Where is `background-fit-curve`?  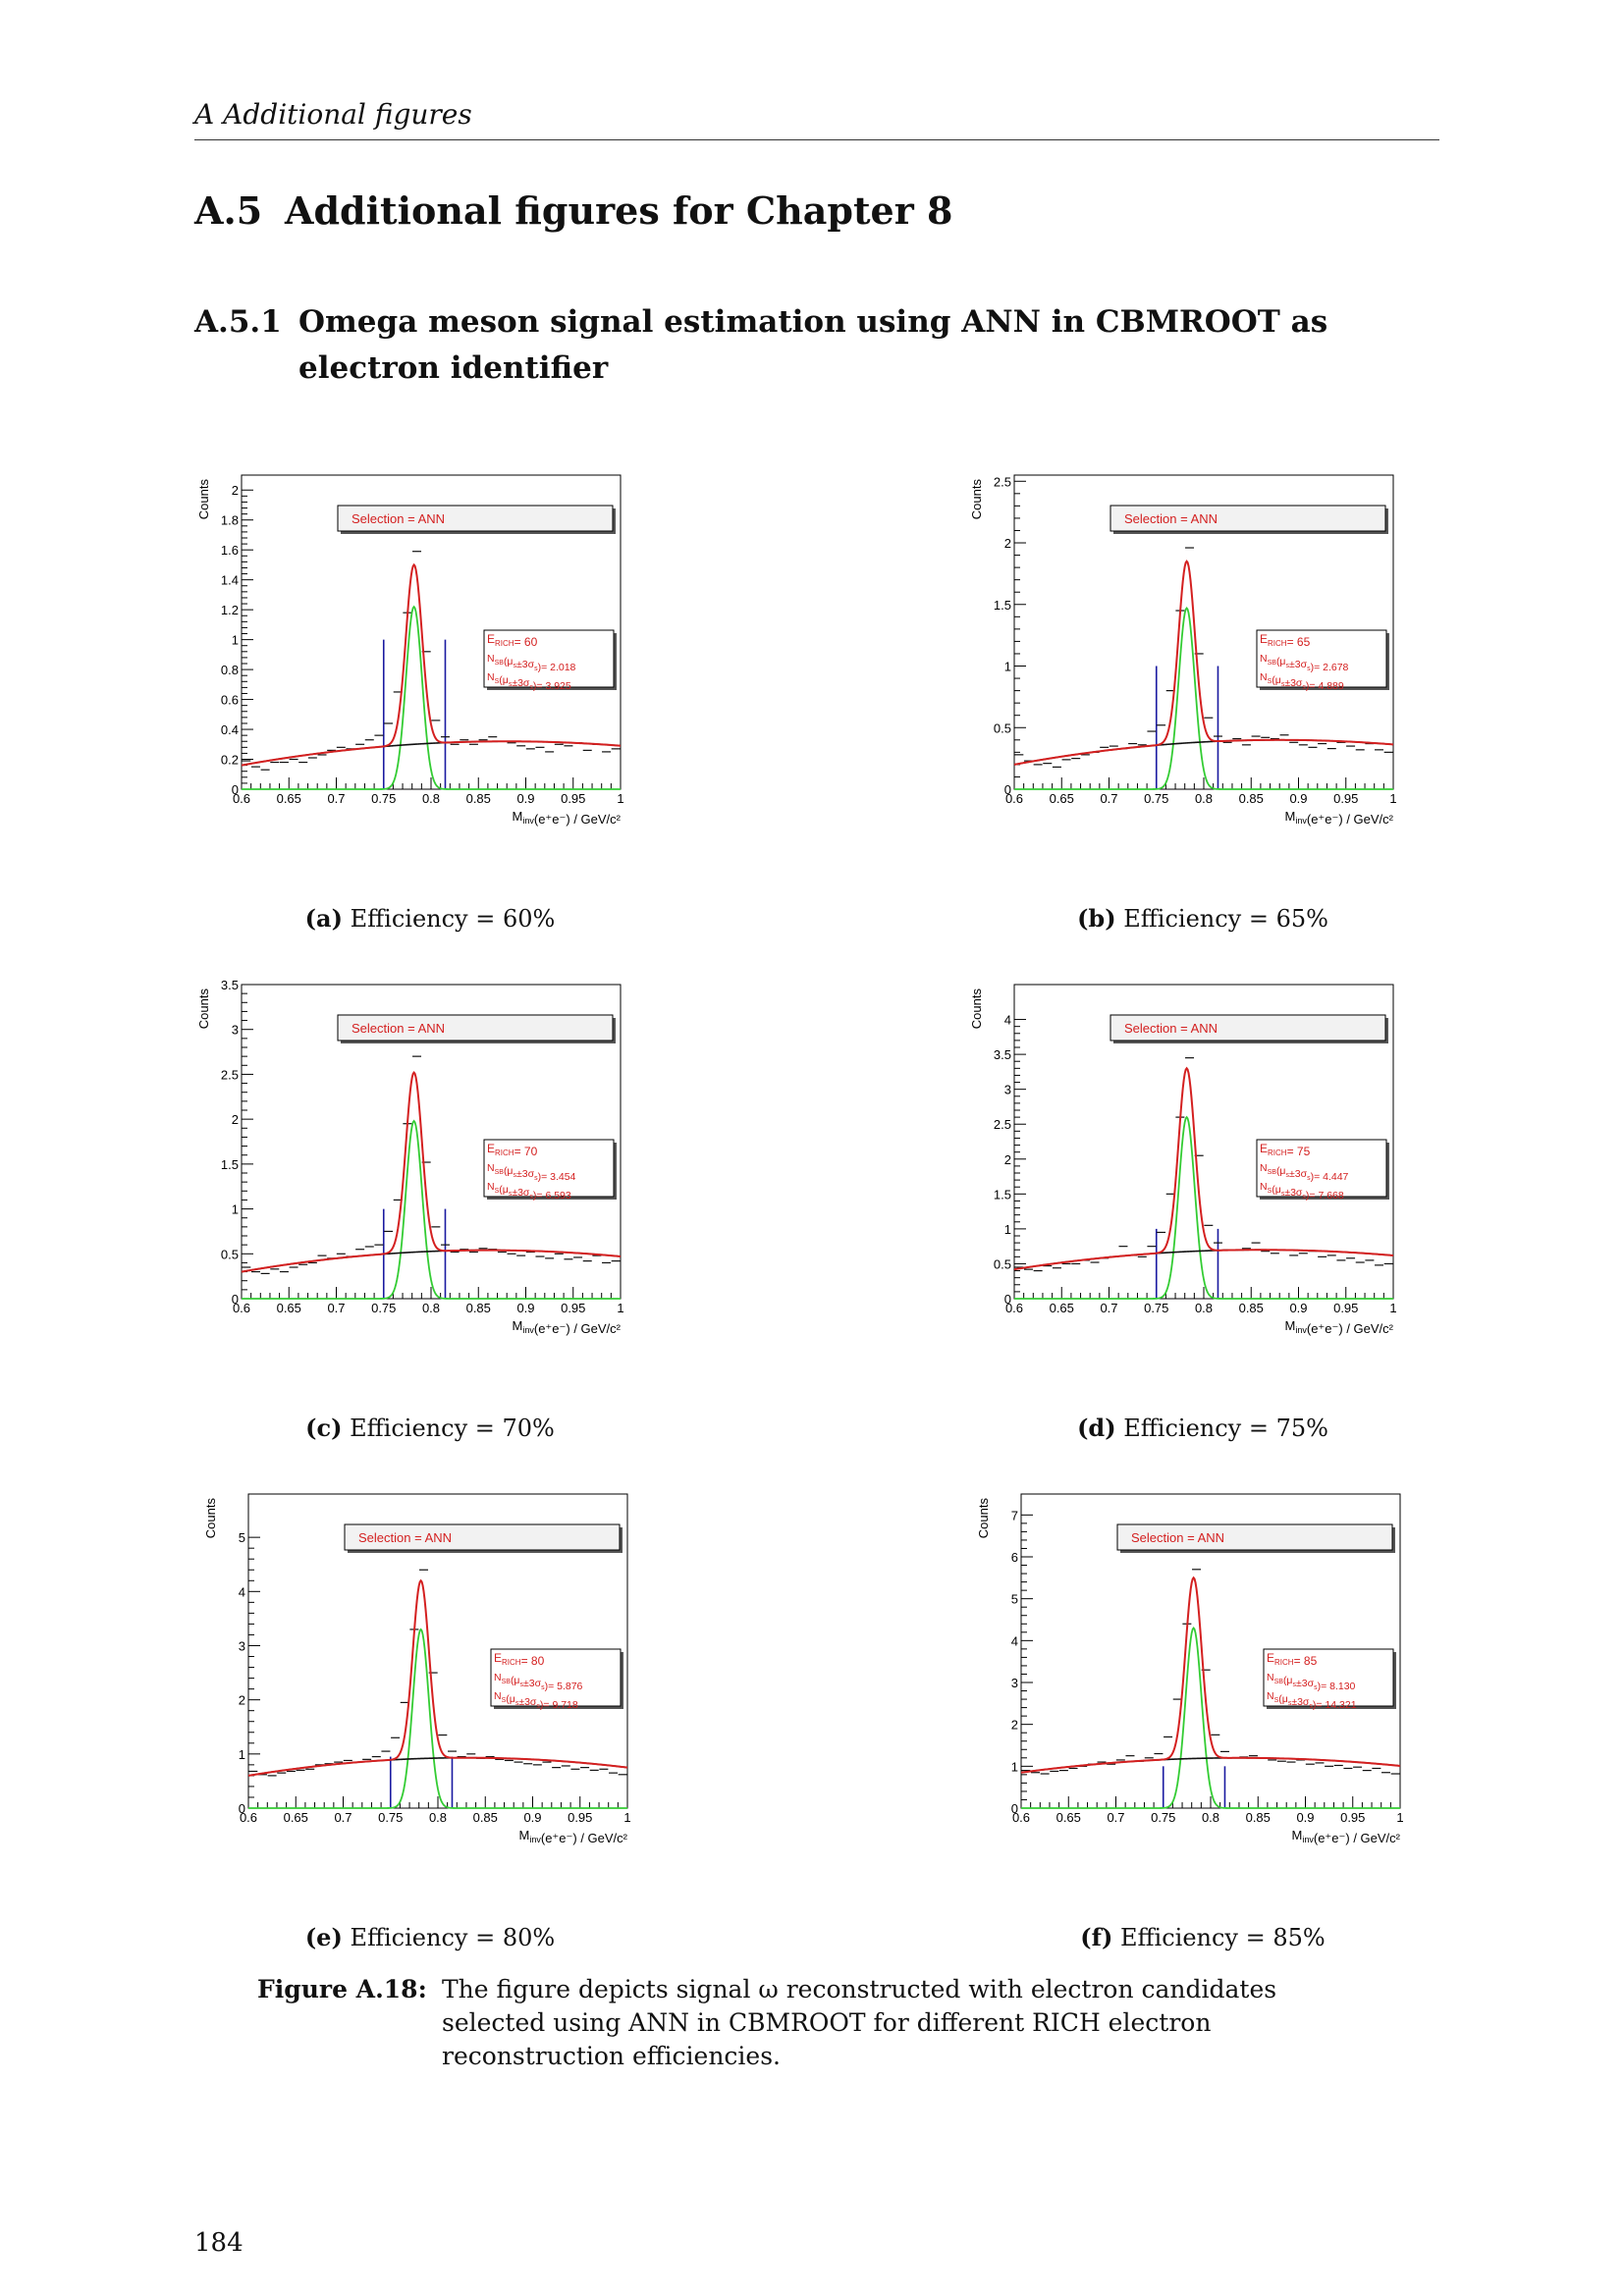 background-fit-curve is located at coordinates (431, 1261).